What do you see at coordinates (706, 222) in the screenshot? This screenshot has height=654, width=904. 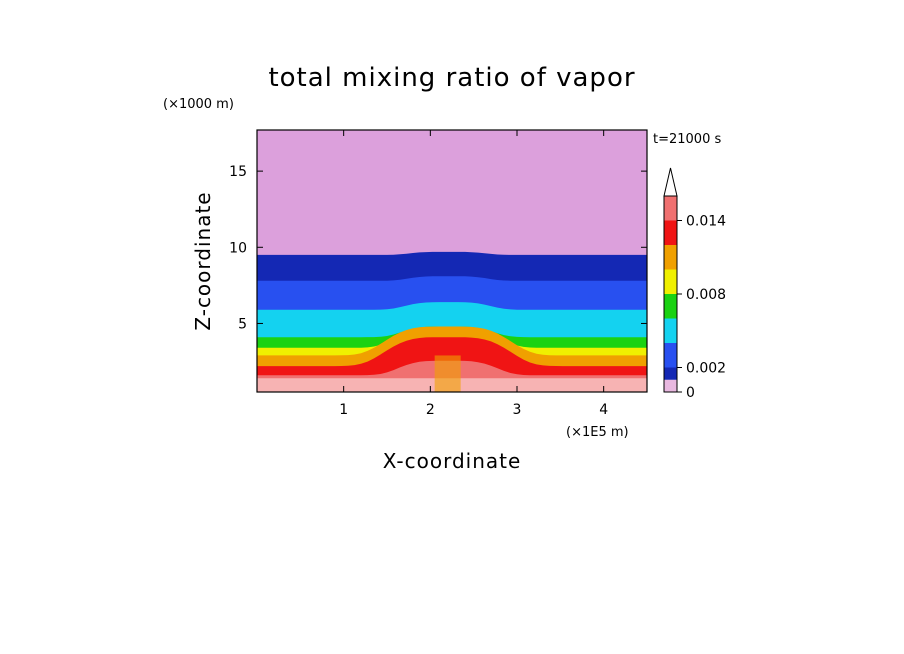 I see `colorbar-label: 0.014` at bounding box center [706, 222].